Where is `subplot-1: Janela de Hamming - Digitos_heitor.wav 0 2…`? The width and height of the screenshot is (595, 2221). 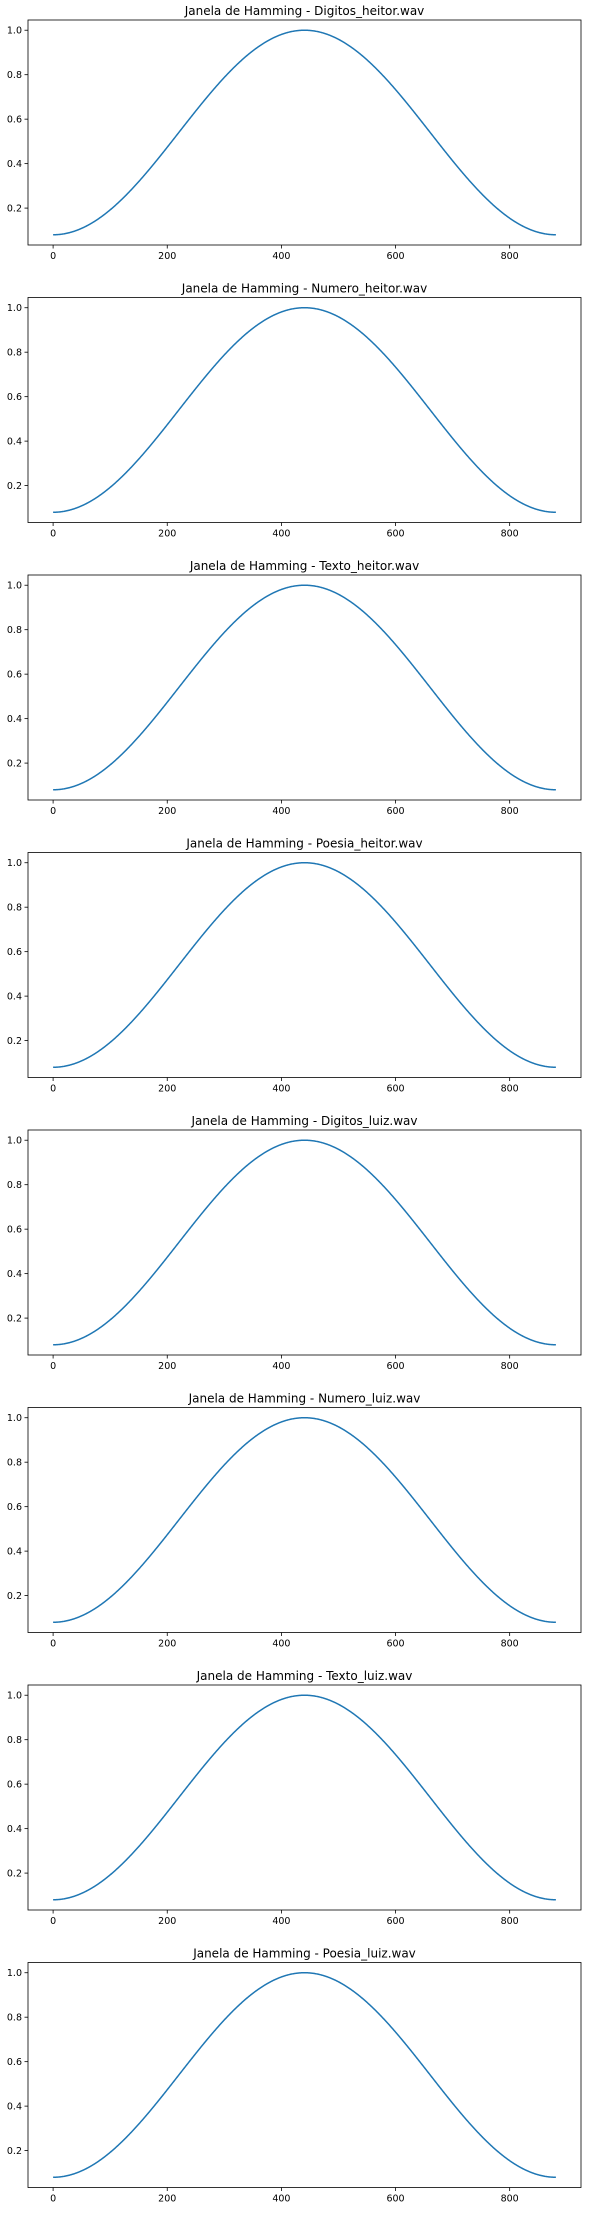 subplot-1: Janela de Hamming - Digitos_heitor.wav 0 2… is located at coordinates (294, 133).